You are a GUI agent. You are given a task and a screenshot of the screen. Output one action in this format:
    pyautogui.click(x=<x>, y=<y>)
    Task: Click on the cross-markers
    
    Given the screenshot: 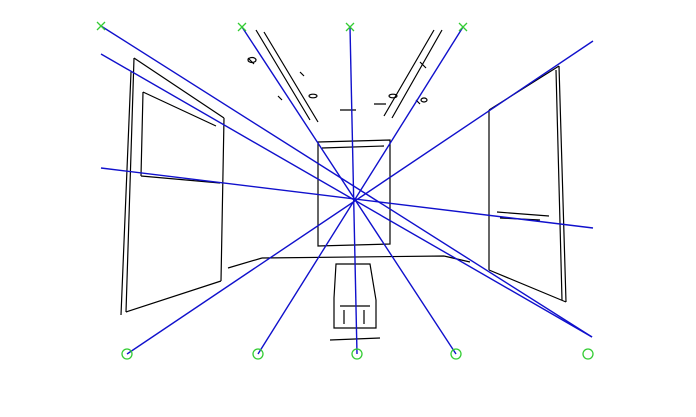 What is the action you would take?
    pyautogui.click(x=282, y=26)
    